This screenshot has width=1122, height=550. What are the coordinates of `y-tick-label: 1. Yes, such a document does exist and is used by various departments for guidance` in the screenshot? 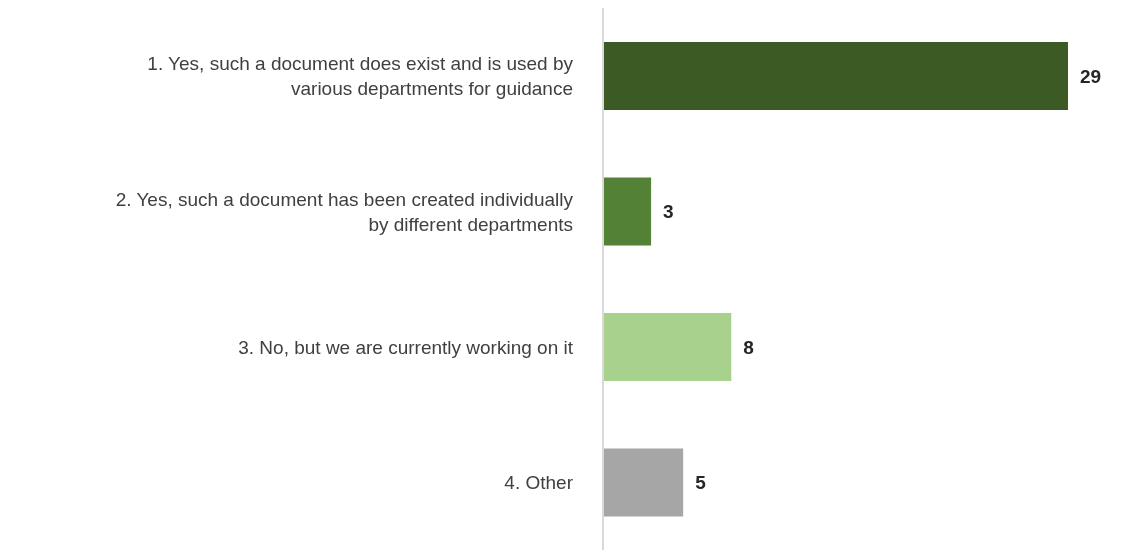 It's located at (360, 75).